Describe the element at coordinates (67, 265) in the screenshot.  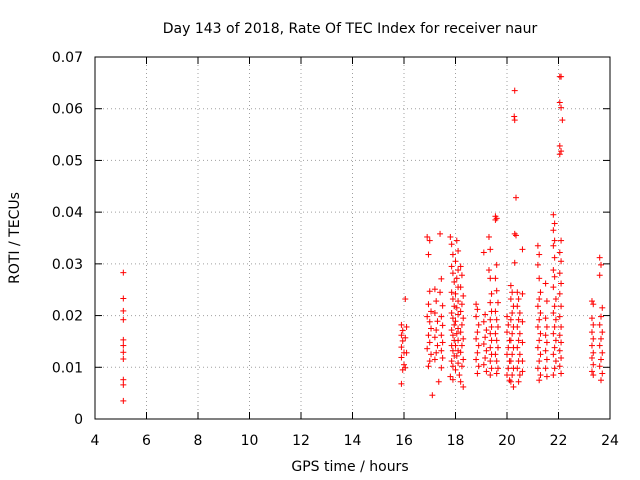
I see `y-tick-label: 0.03` at that location.